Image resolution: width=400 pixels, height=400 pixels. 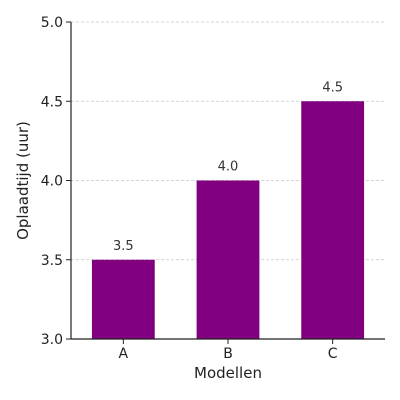 What do you see at coordinates (332, 87) in the screenshot?
I see `bar-value-label: 4.5` at bounding box center [332, 87].